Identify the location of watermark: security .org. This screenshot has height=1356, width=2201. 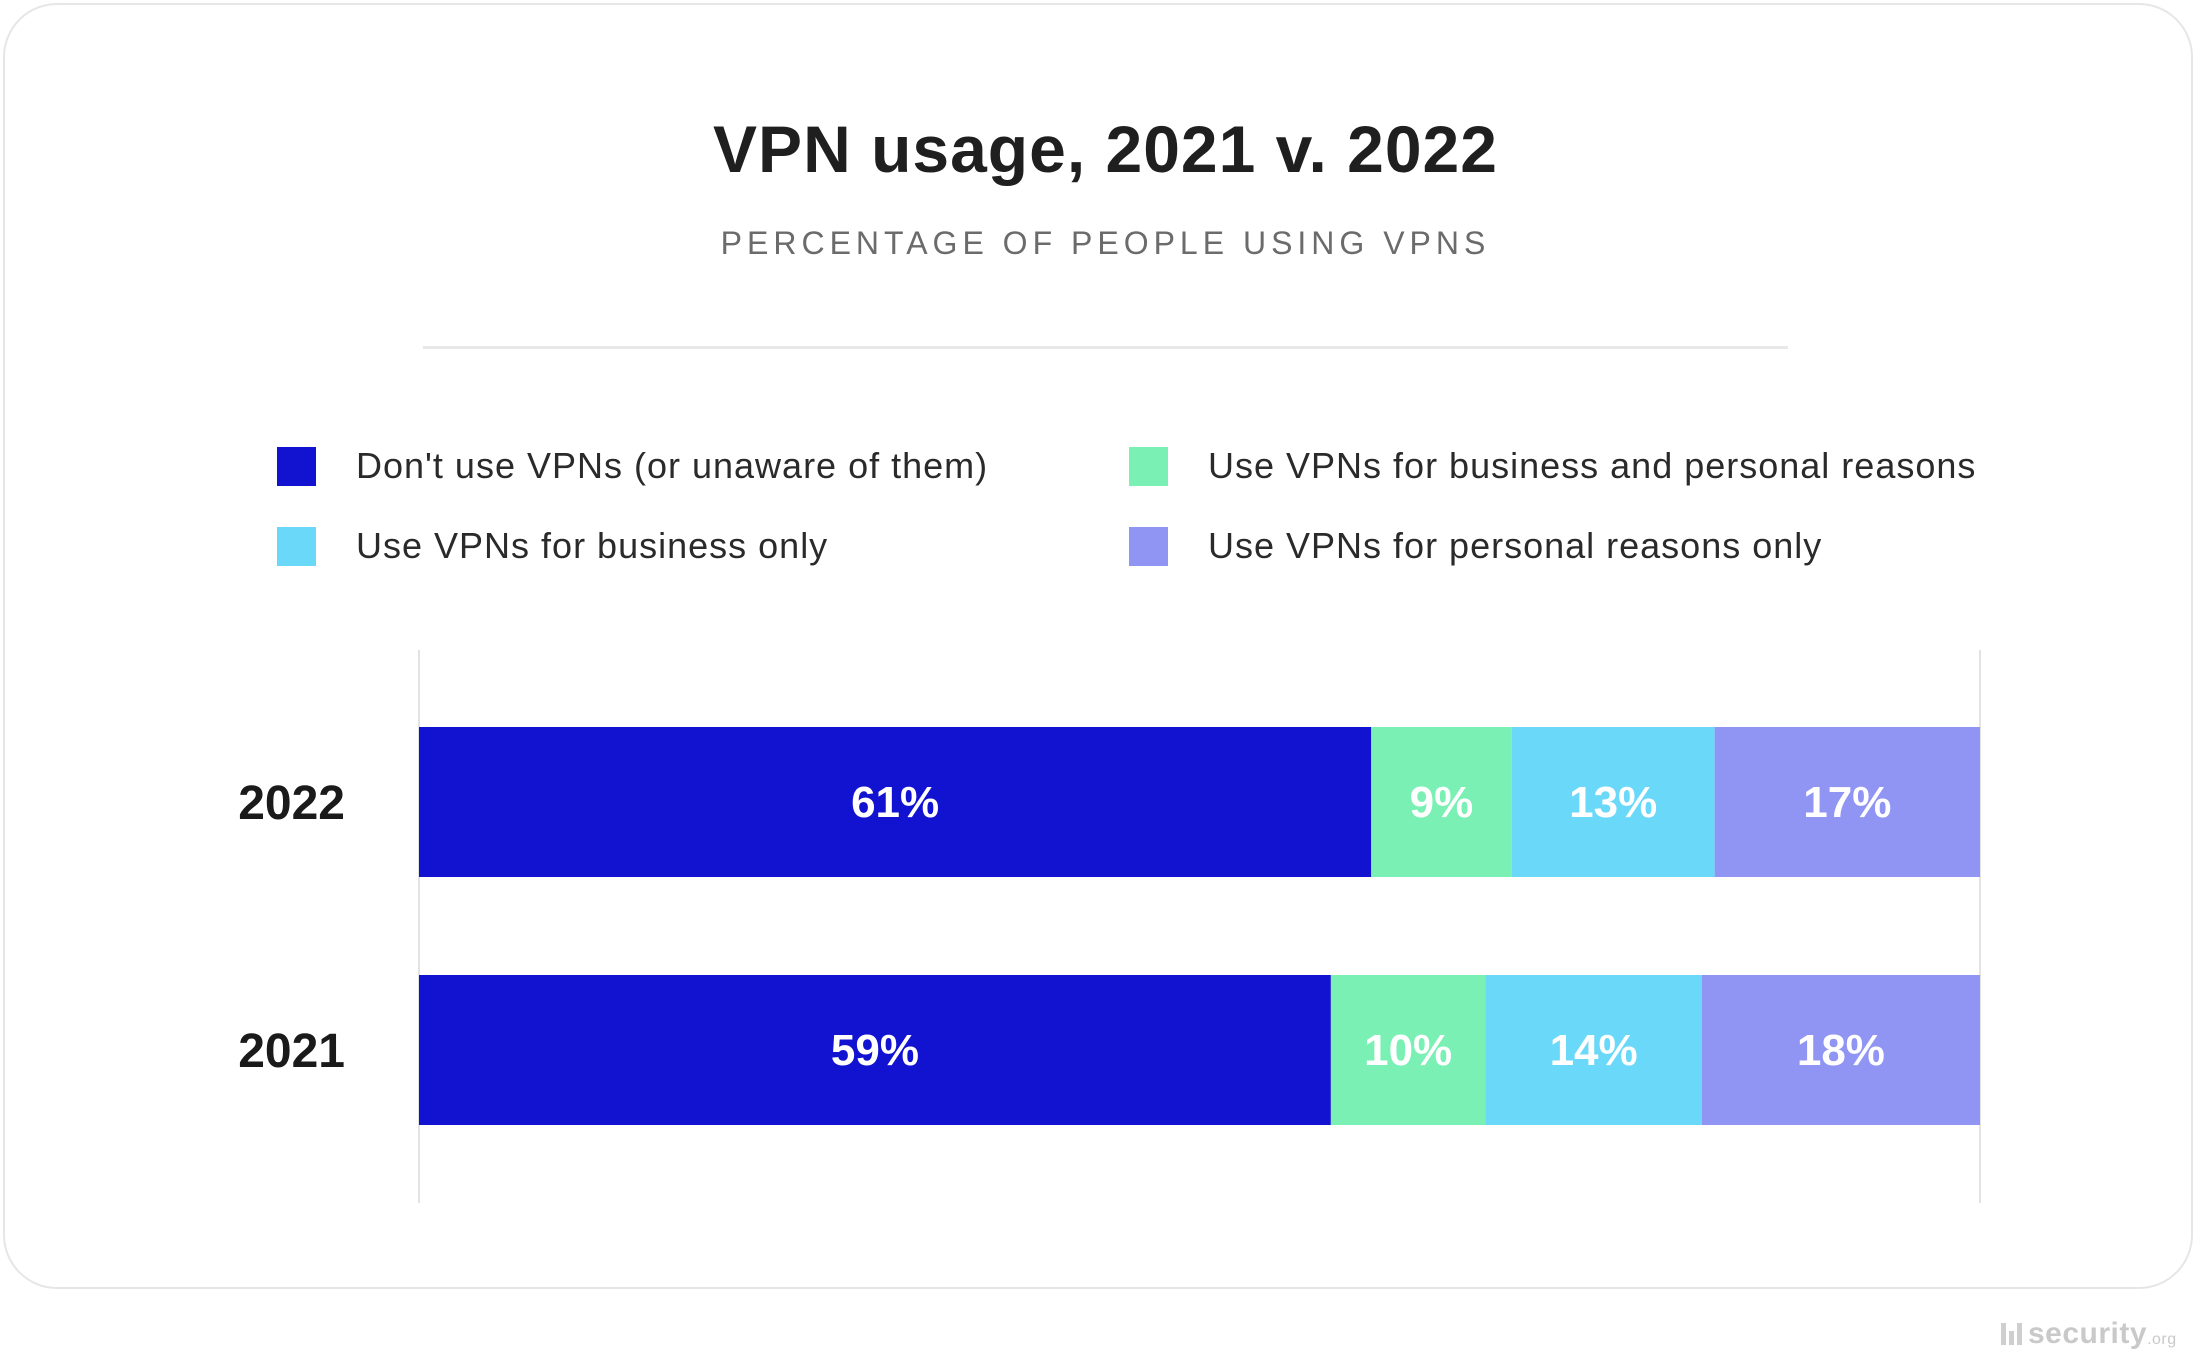
(2101, 1334).